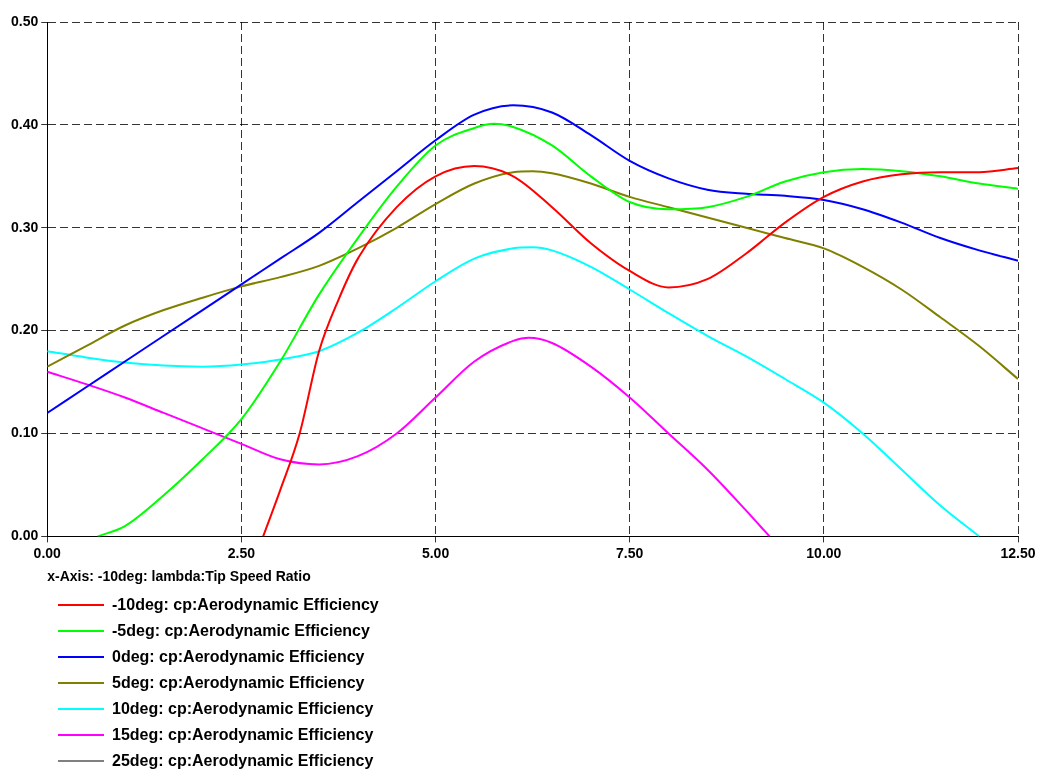 The image size is (1054, 774). Describe the element at coordinates (25, 535) in the screenshot. I see `y-tick-label: 0.00` at that location.